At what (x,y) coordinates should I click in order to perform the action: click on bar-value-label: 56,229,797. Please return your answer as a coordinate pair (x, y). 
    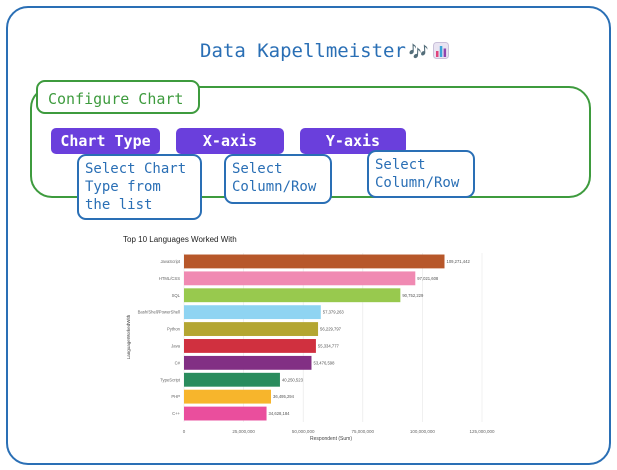
    Looking at the image, I should click on (331, 329).